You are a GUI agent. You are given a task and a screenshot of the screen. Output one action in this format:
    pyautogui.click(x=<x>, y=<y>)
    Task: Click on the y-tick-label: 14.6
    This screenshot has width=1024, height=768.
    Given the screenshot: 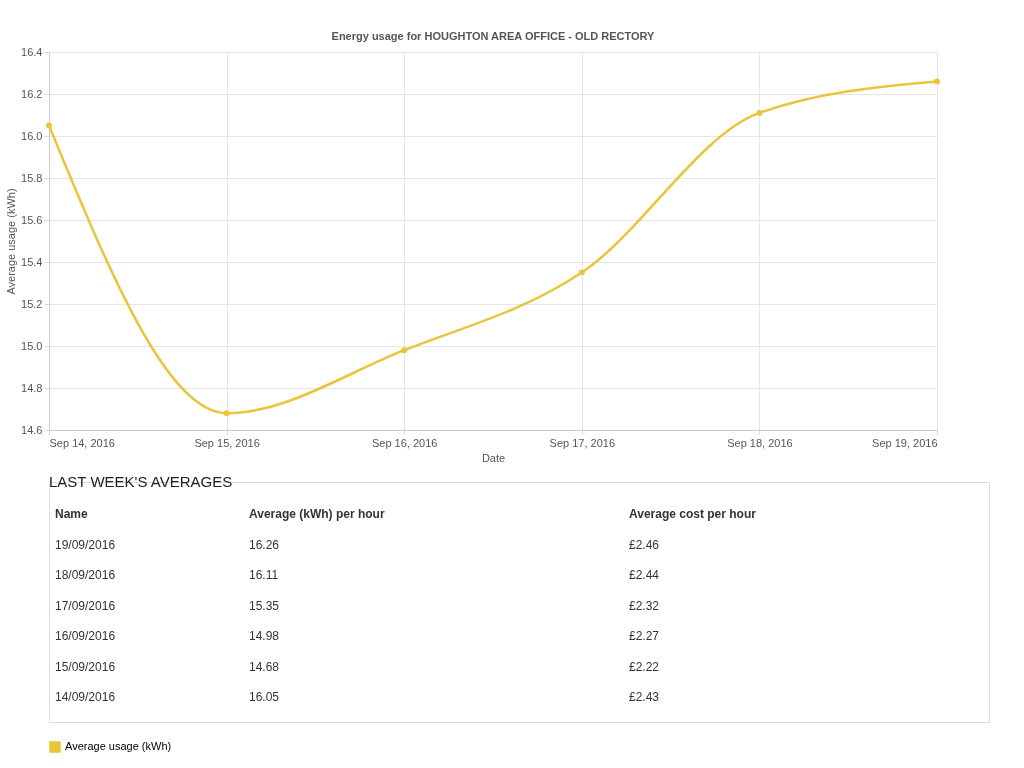 What is the action you would take?
    pyautogui.click(x=32, y=429)
    